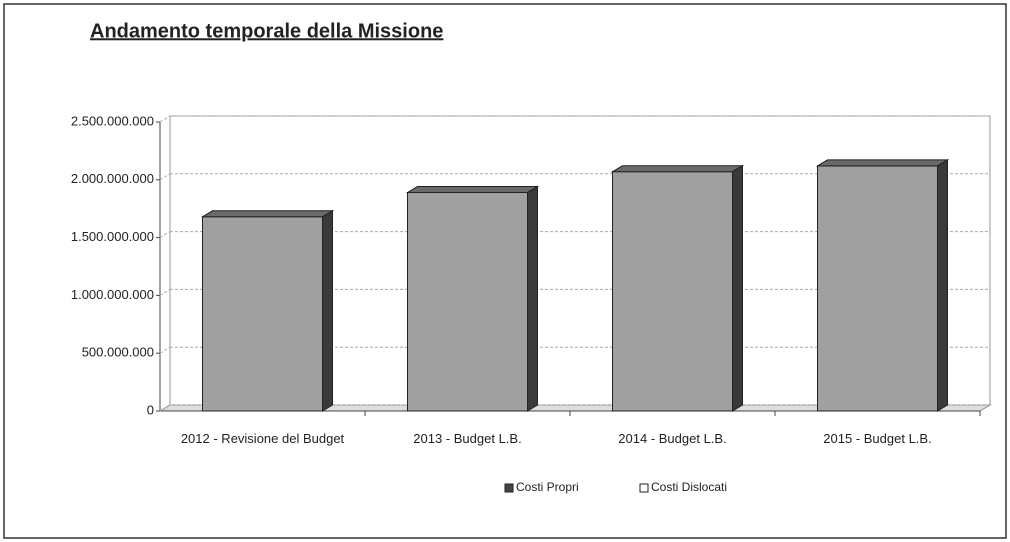  What do you see at coordinates (672, 438) in the screenshot?
I see `x-tick-label: 2014 - Budget L.B.` at bounding box center [672, 438].